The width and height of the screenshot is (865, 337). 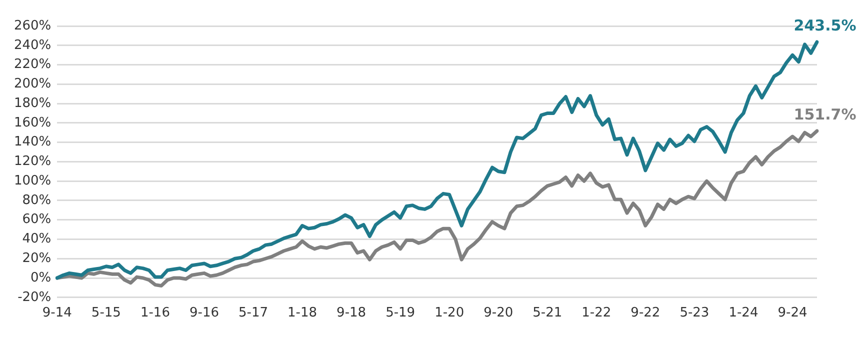 What do you see at coordinates (37, 200) in the screenshot?
I see `y-tick-label: 80%` at bounding box center [37, 200].